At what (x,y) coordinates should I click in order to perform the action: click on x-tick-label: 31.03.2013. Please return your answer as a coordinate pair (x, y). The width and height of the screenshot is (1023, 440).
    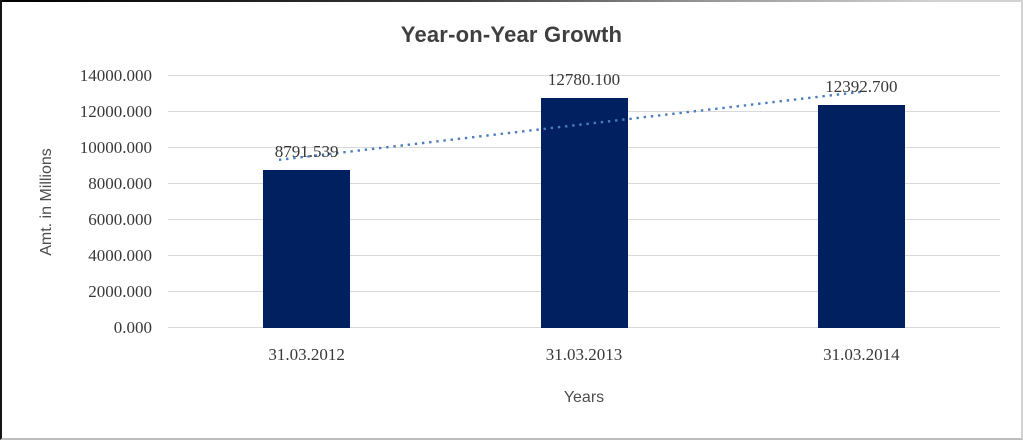
    Looking at the image, I should click on (584, 354).